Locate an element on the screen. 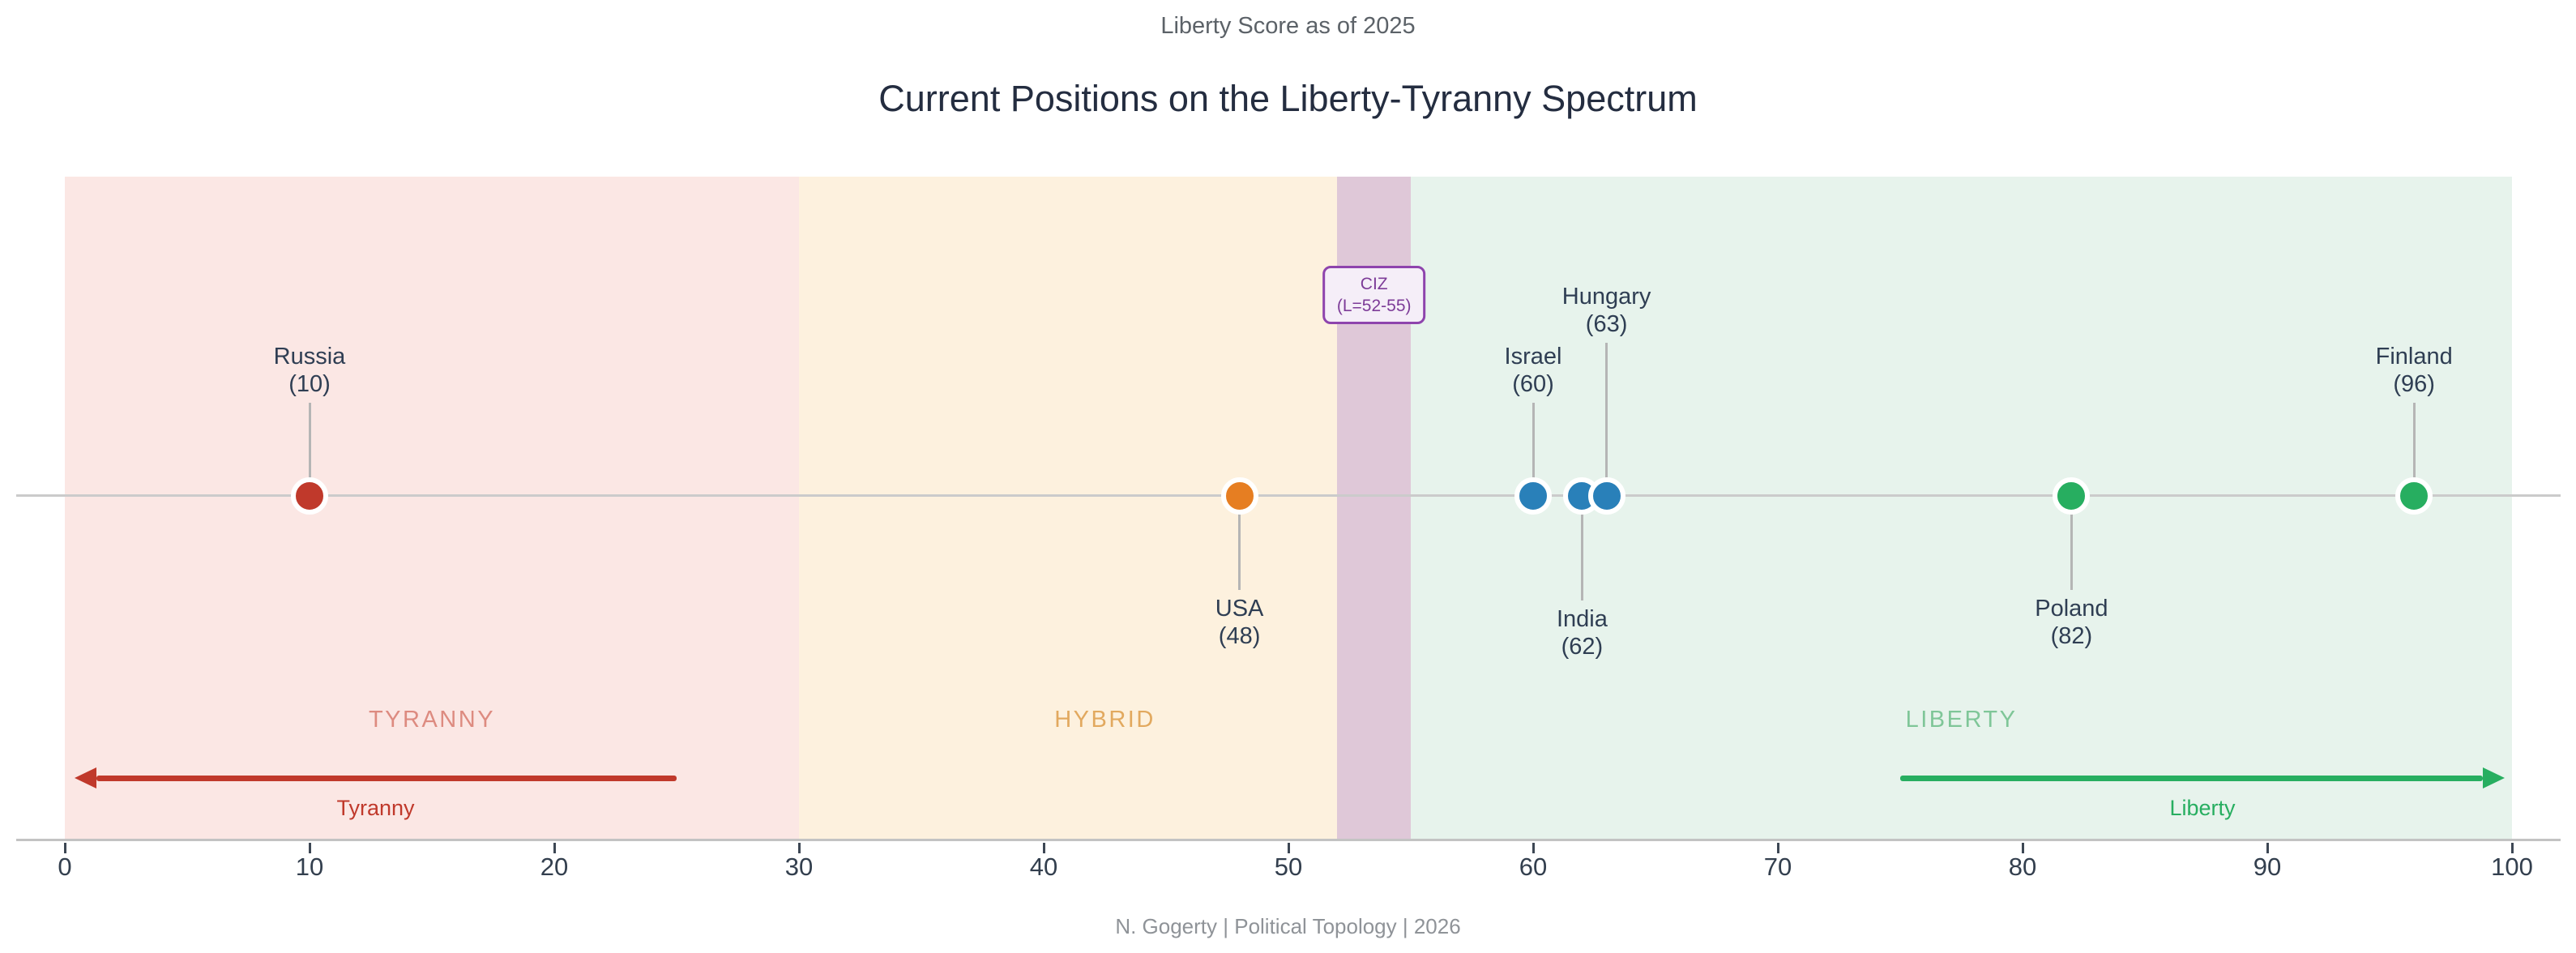 This screenshot has width=2576, height=953. country-label-usa: USA (48) is located at coordinates (1239, 622).